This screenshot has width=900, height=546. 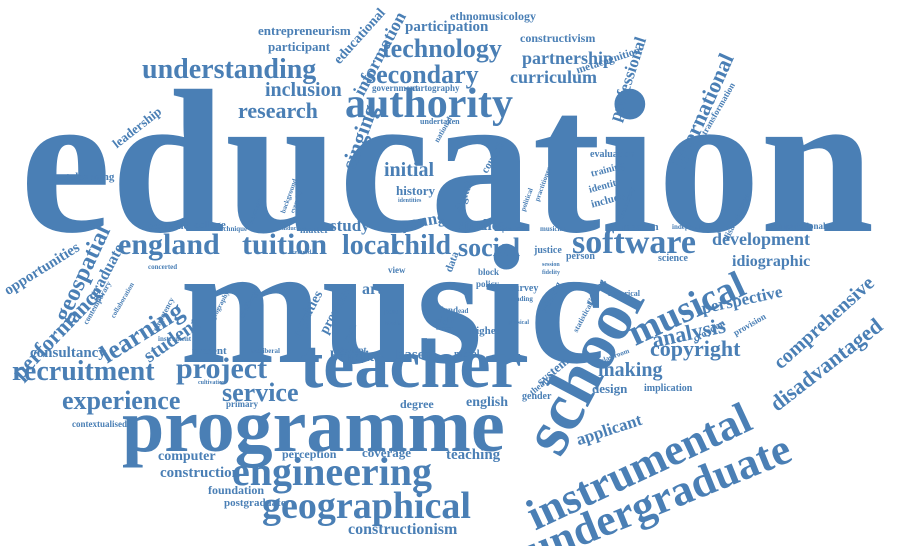 I want to click on word-implication: implication, so click(x=668, y=388).